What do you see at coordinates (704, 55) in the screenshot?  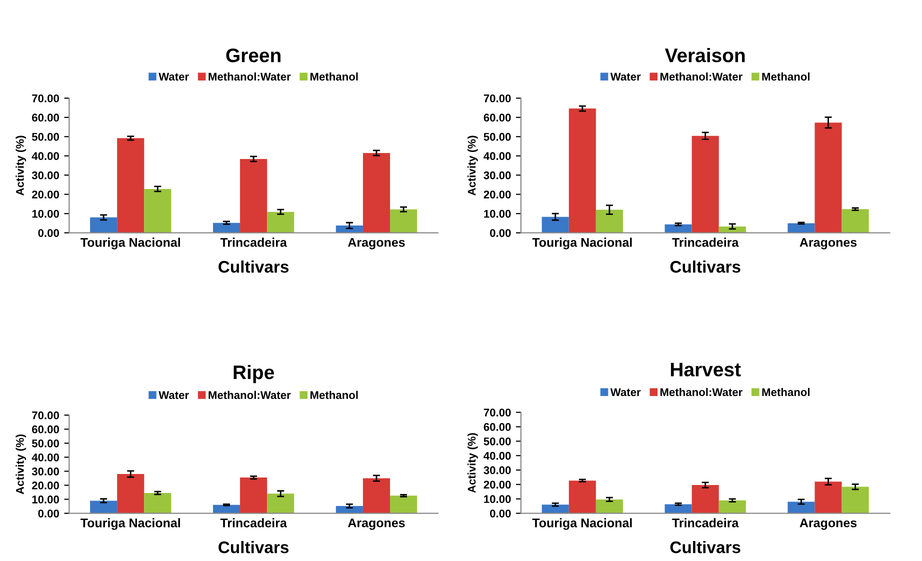 I see `chart-title: Veraison` at bounding box center [704, 55].